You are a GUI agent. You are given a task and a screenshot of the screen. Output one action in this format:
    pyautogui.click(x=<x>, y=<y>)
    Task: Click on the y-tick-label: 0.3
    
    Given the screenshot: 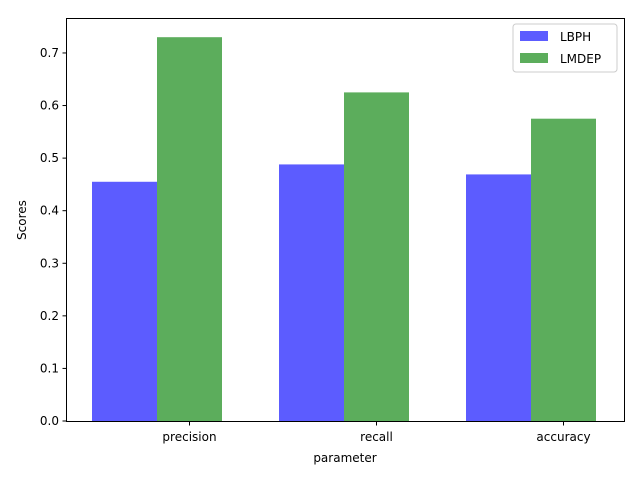 What is the action you would take?
    pyautogui.click(x=49, y=263)
    